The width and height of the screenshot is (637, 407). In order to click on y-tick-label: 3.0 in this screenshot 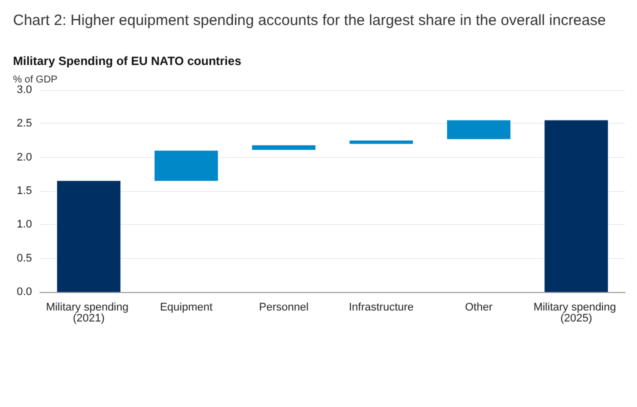, I will do `click(24, 90)`.